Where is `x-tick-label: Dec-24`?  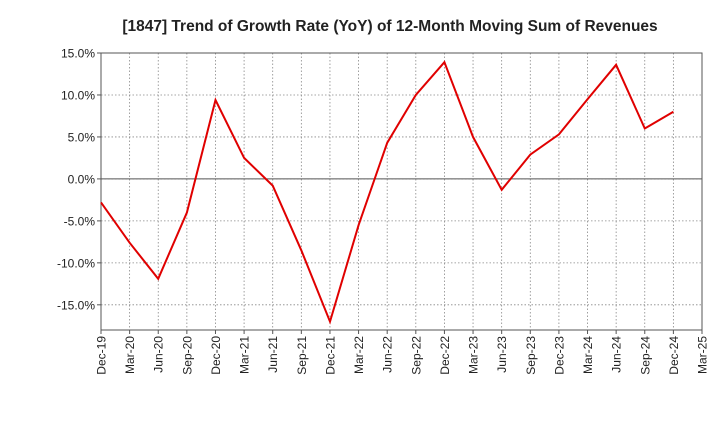 x-tick-label: Dec-24 is located at coordinates (674, 355).